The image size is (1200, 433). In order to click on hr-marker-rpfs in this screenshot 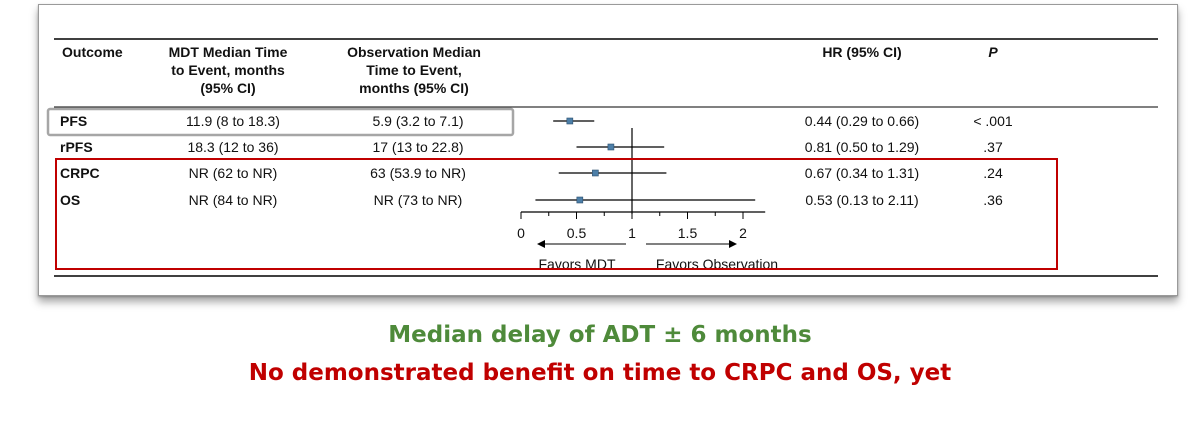, I will do `click(611, 147)`.